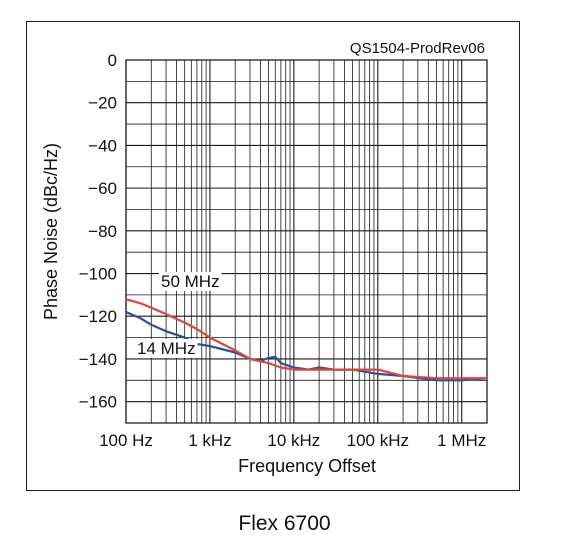 The width and height of the screenshot is (569, 559). What do you see at coordinates (209, 440) in the screenshot?
I see `x-tick-label: 1 kHz` at bounding box center [209, 440].